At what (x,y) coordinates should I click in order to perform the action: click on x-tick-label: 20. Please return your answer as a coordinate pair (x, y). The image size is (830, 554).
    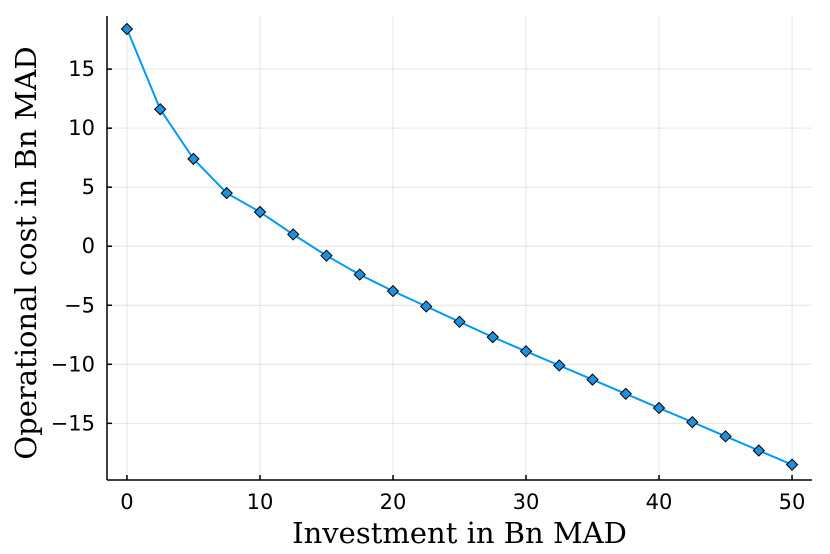
    Looking at the image, I should click on (393, 502).